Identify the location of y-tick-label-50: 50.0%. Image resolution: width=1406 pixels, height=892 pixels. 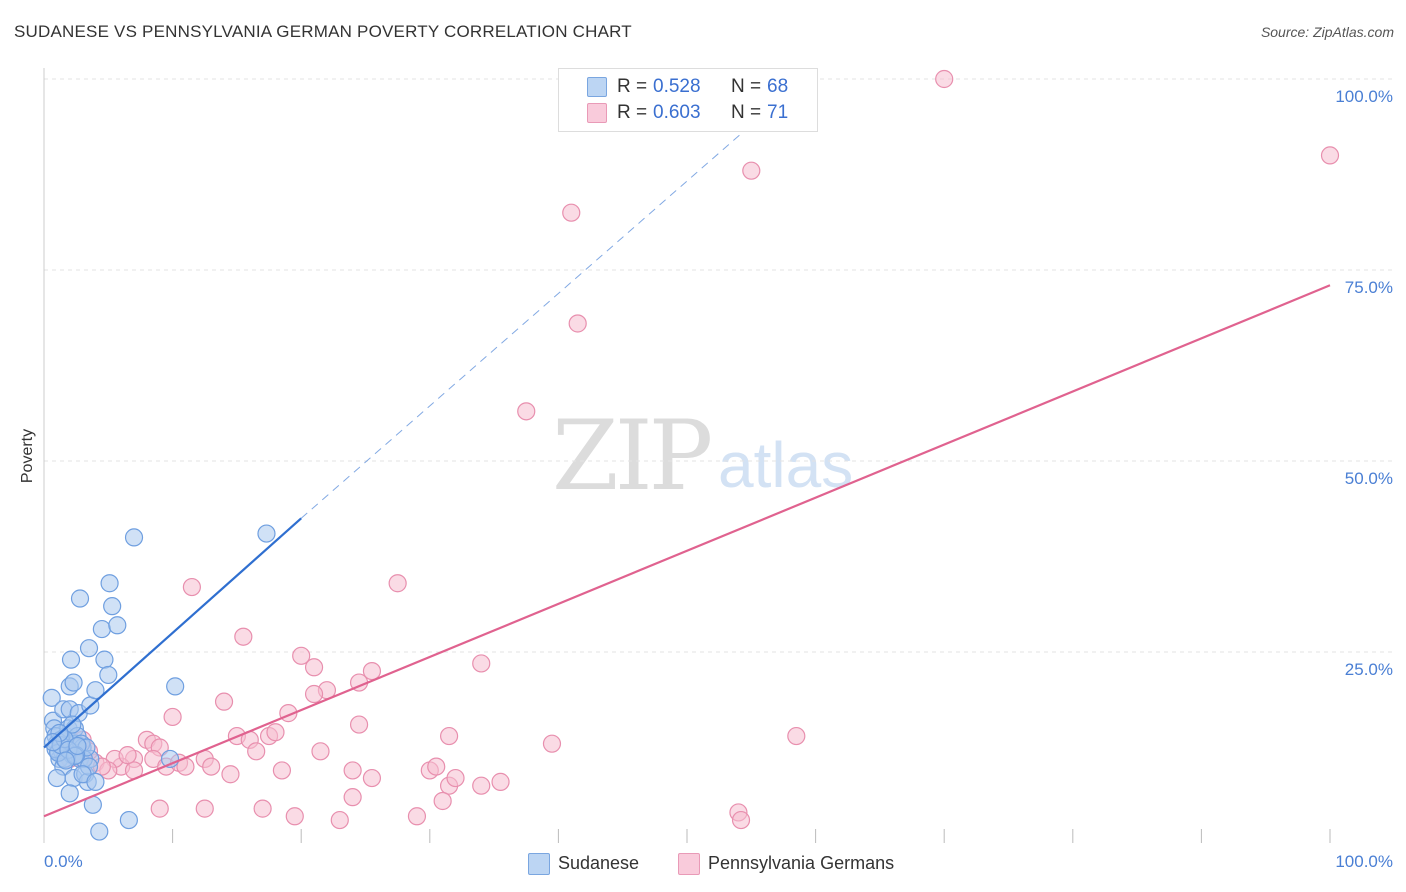
(1368, 478).